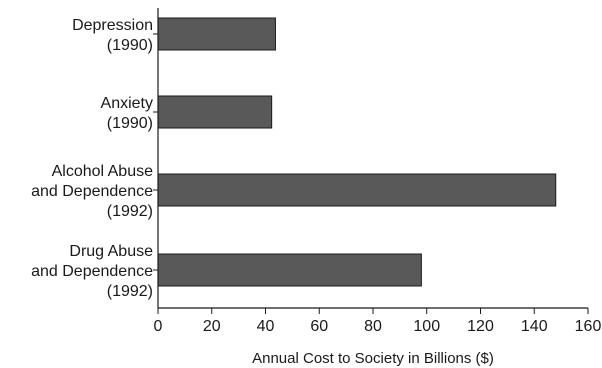  Describe the element at coordinates (103, 171) in the screenshot. I see `category-label-2-line-0: Alcohol Abuse` at that location.